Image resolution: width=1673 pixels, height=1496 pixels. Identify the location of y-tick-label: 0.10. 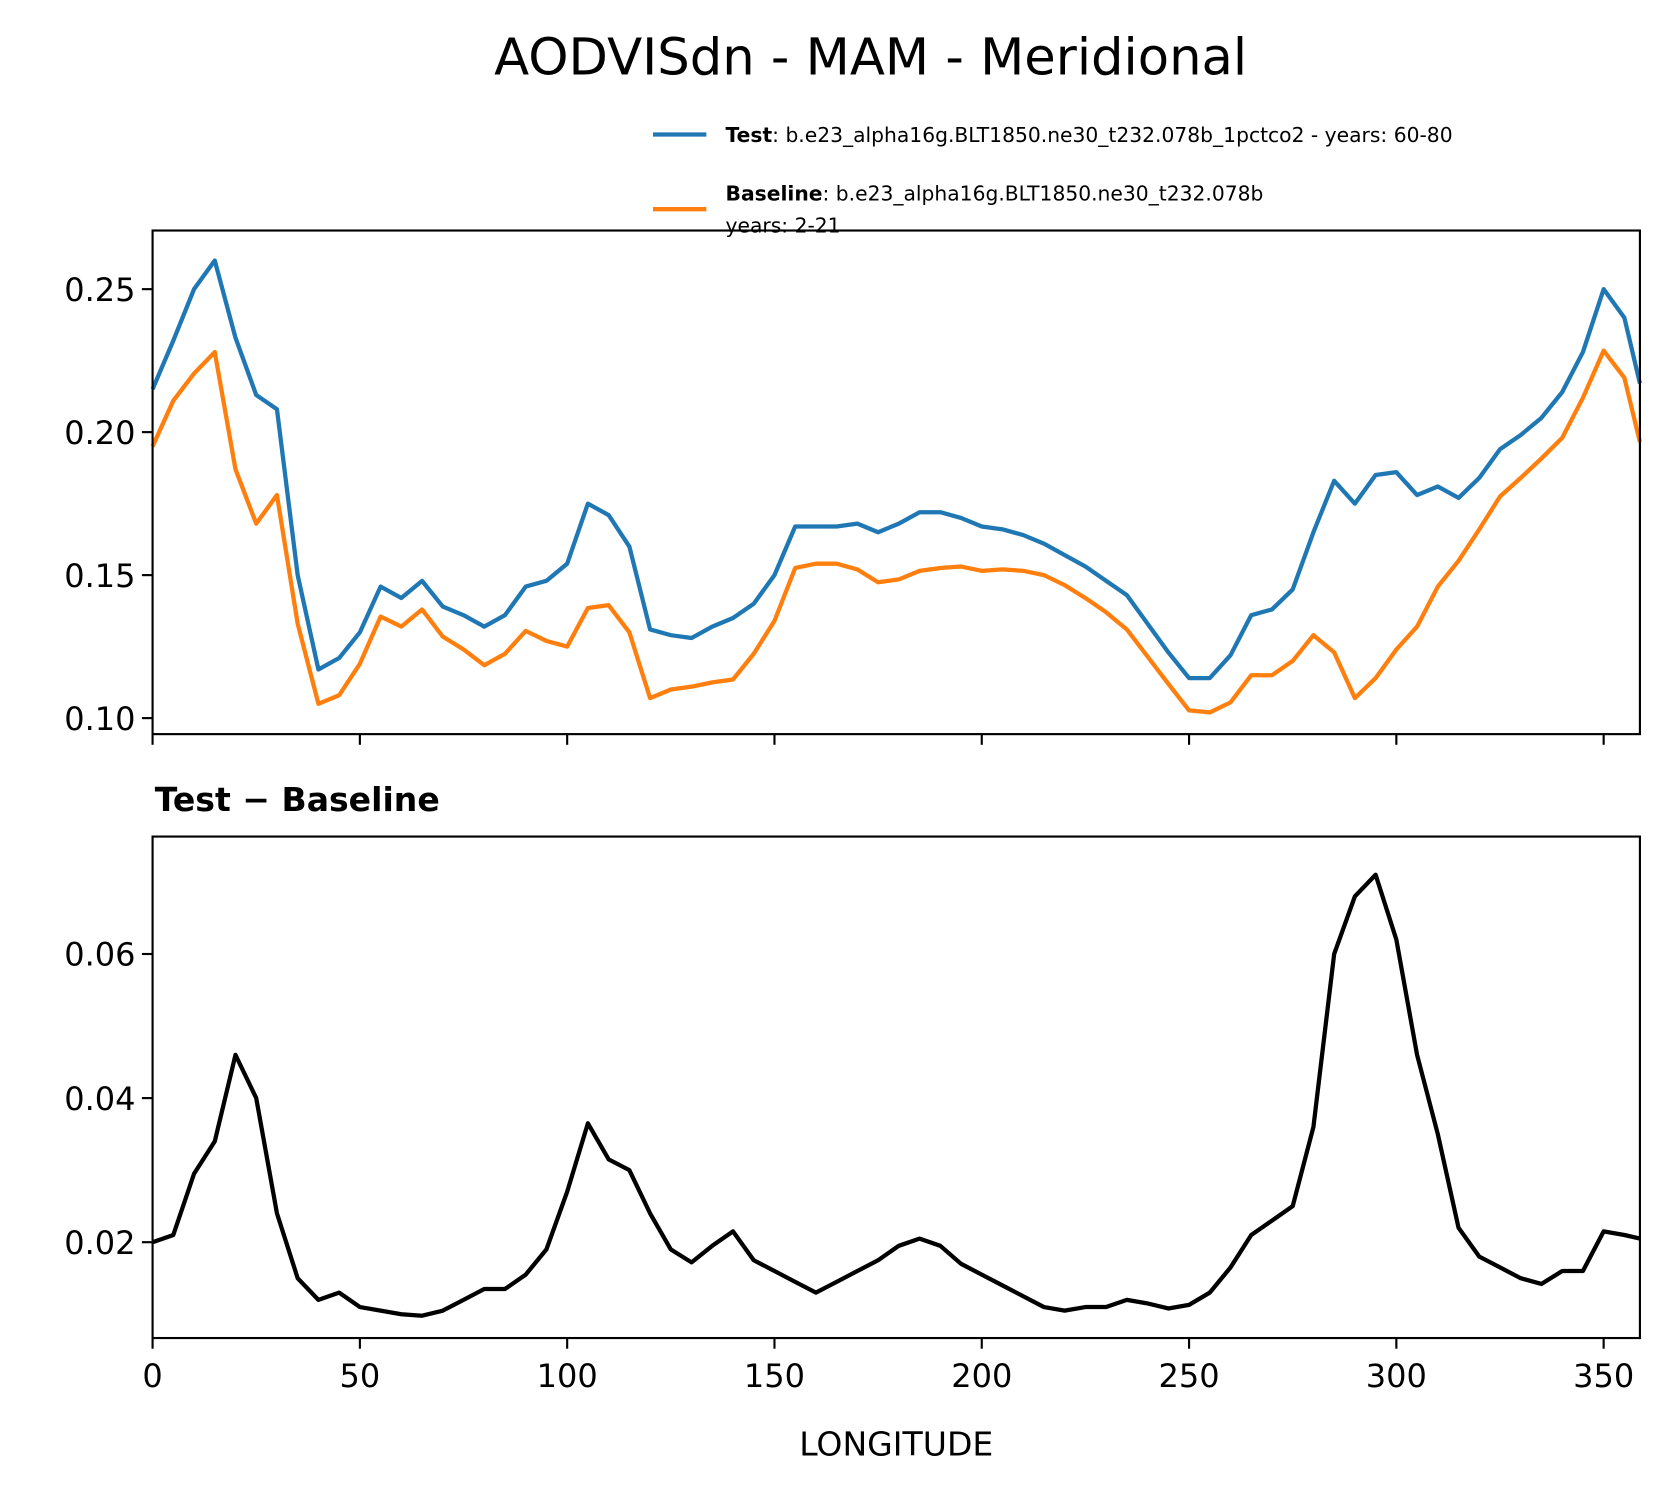
(99, 719).